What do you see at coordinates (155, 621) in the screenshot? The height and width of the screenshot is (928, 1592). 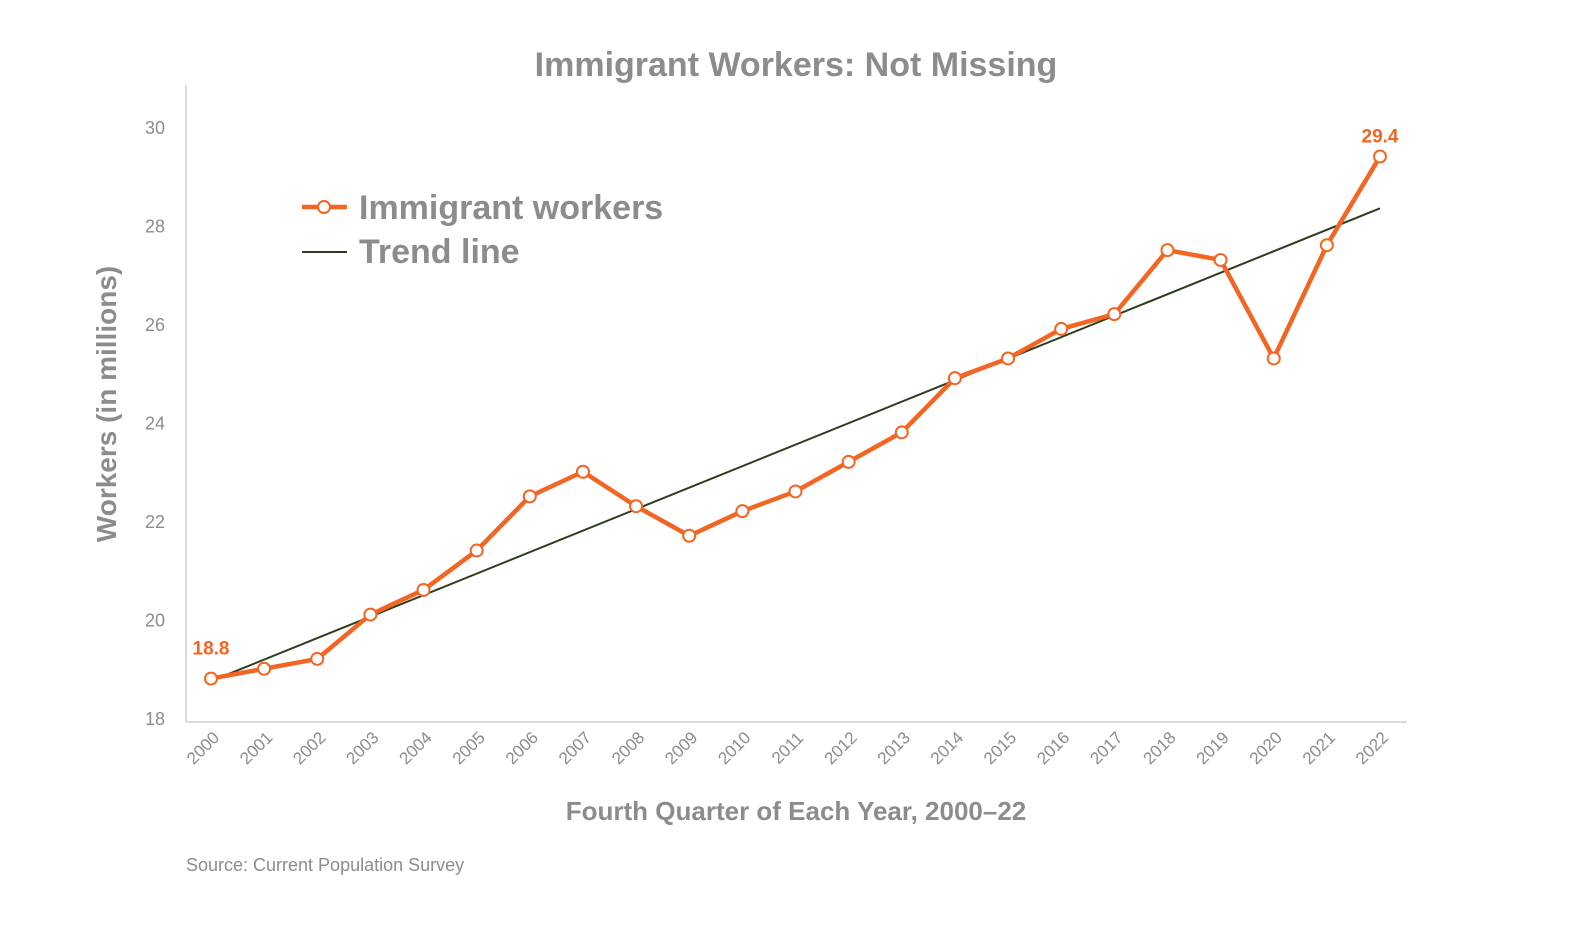 I see `y-tick-label: 20` at bounding box center [155, 621].